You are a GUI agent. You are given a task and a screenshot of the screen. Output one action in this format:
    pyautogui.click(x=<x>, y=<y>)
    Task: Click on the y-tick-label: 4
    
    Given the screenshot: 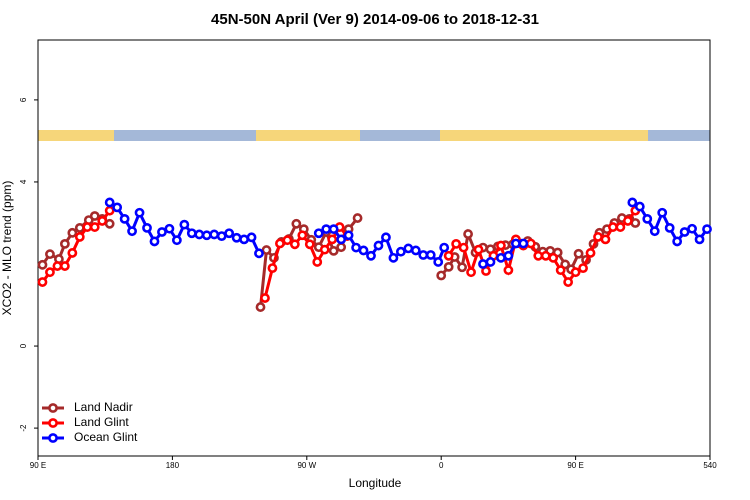 What is the action you would take?
    pyautogui.click(x=23, y=181)
    